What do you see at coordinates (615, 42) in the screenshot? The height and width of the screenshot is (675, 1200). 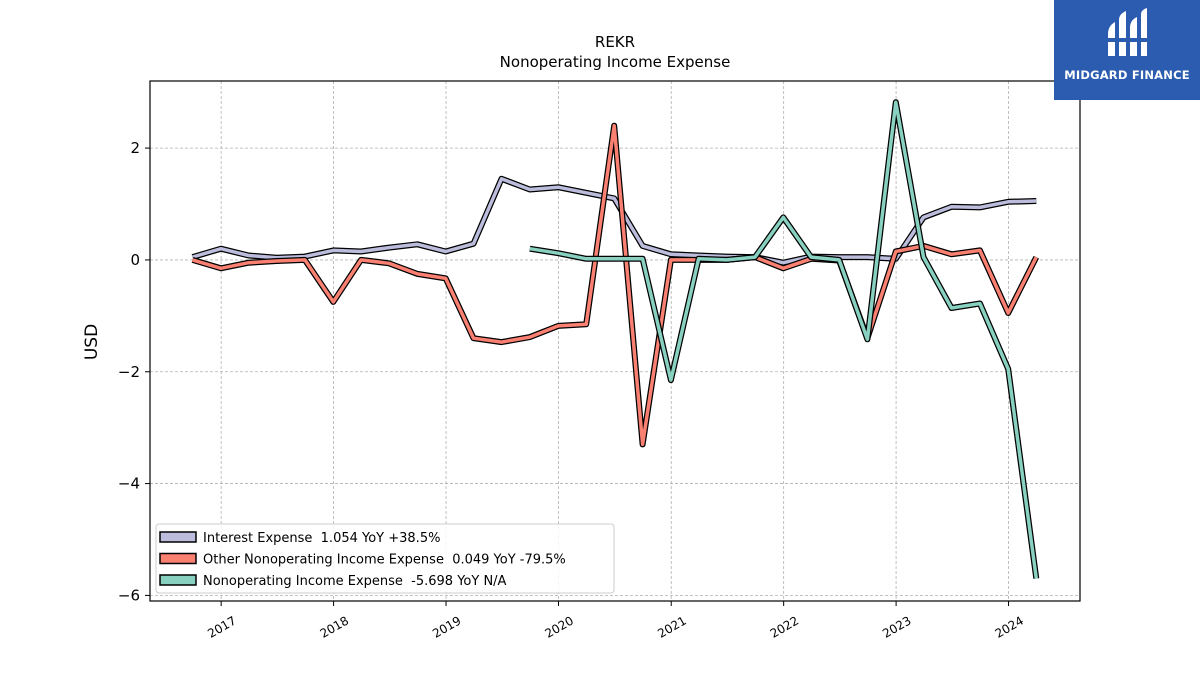 I see `chart-title: REKR` at bounding box center [615, 42].